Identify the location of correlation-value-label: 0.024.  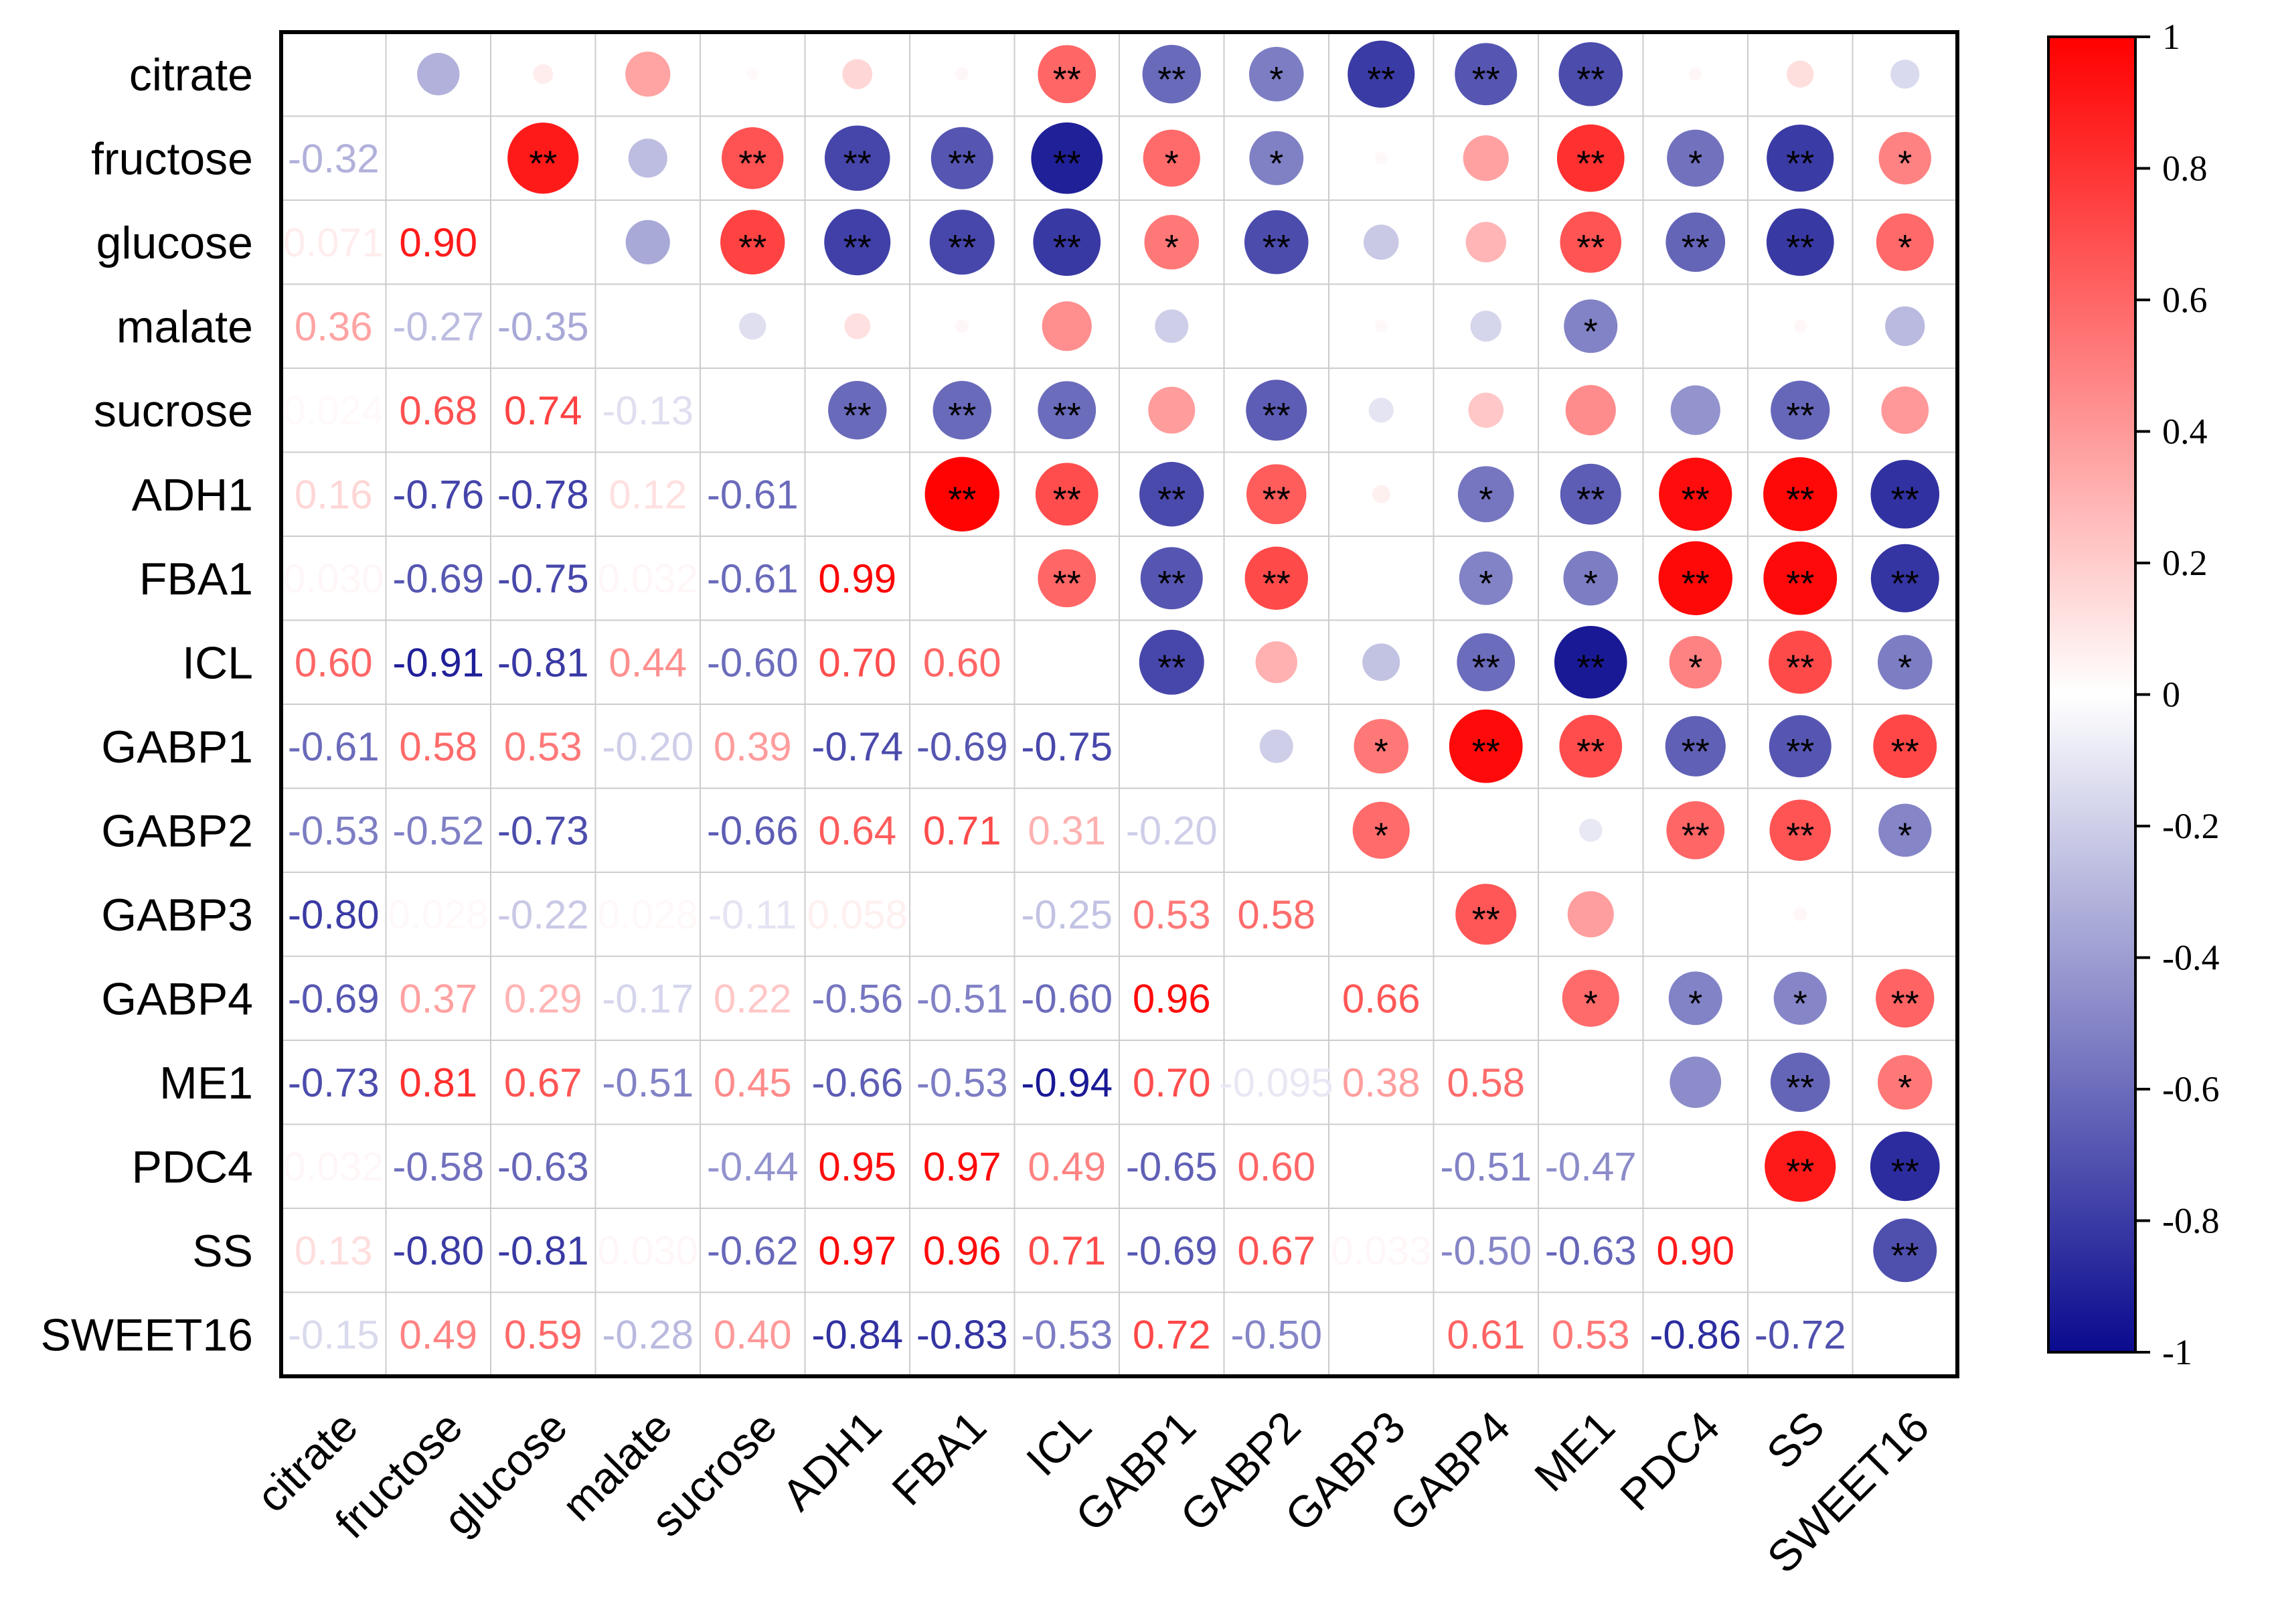
(333, 411).